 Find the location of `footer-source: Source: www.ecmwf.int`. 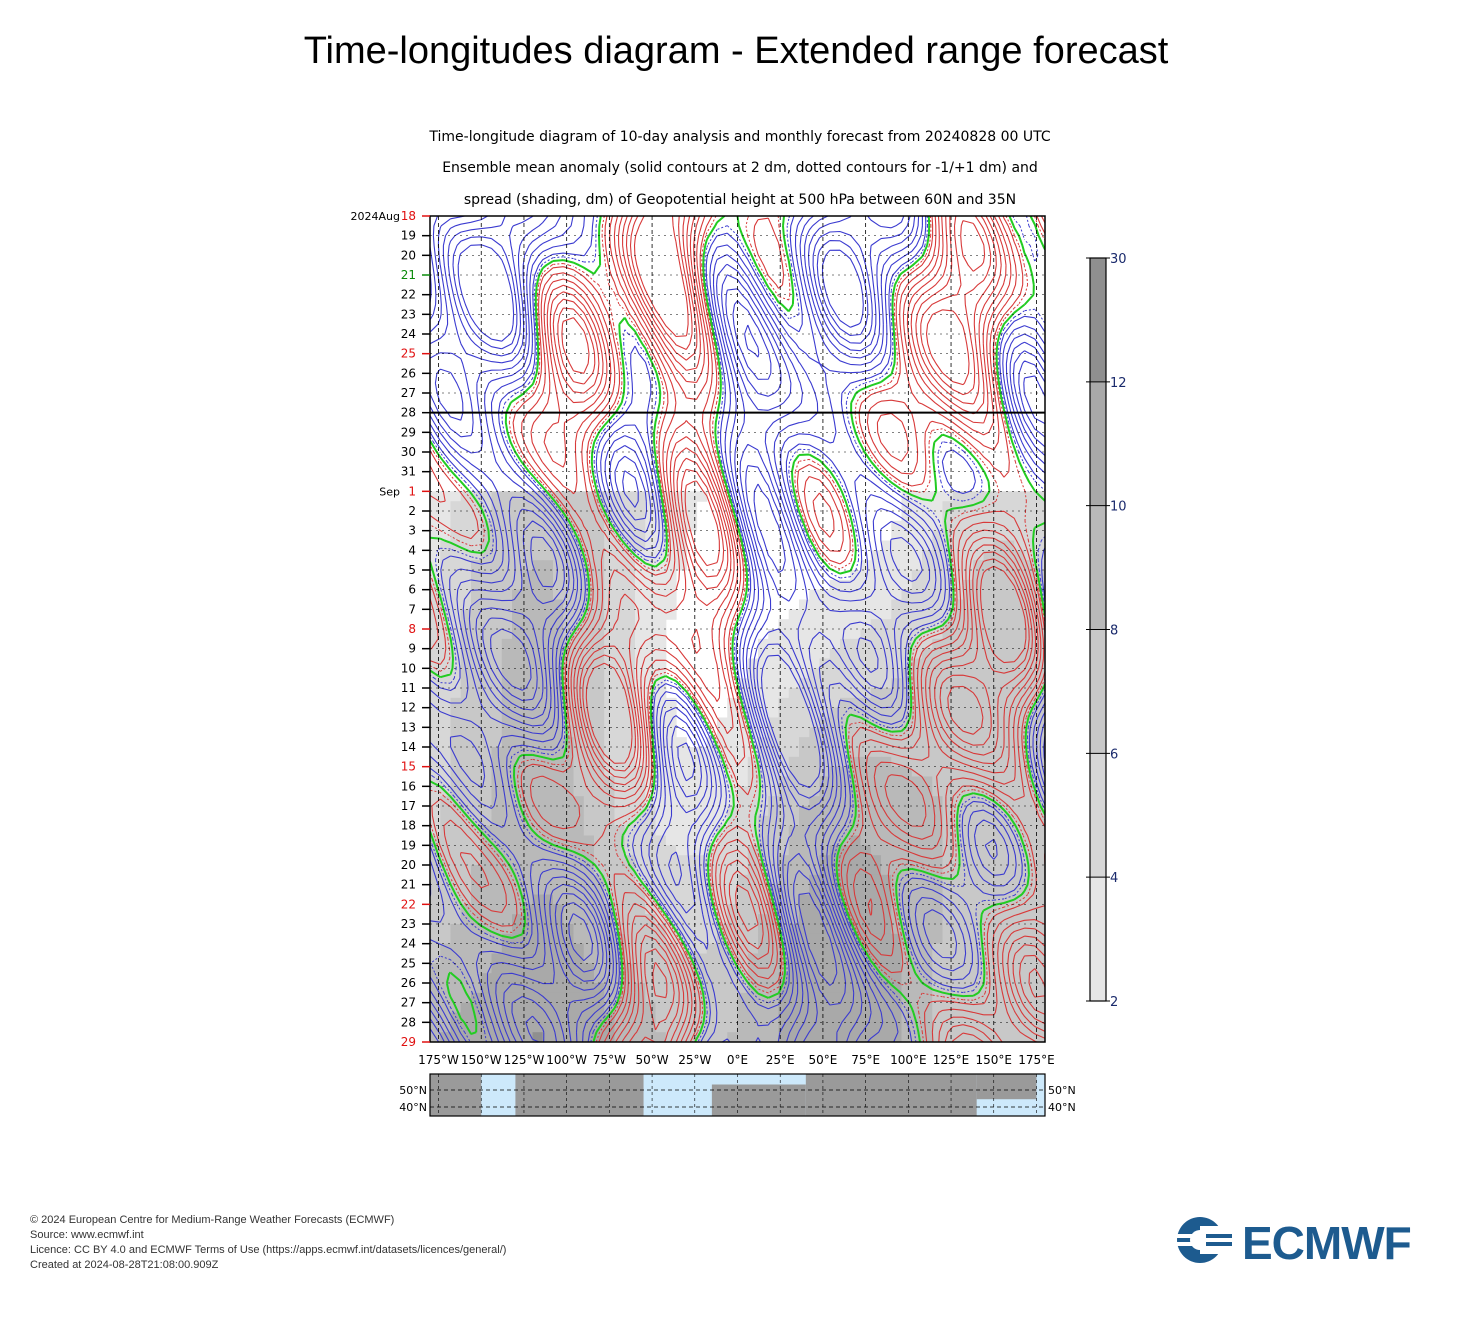

footer-source: Source: www.ecmwf.int is located at coordinates (87, 1235).